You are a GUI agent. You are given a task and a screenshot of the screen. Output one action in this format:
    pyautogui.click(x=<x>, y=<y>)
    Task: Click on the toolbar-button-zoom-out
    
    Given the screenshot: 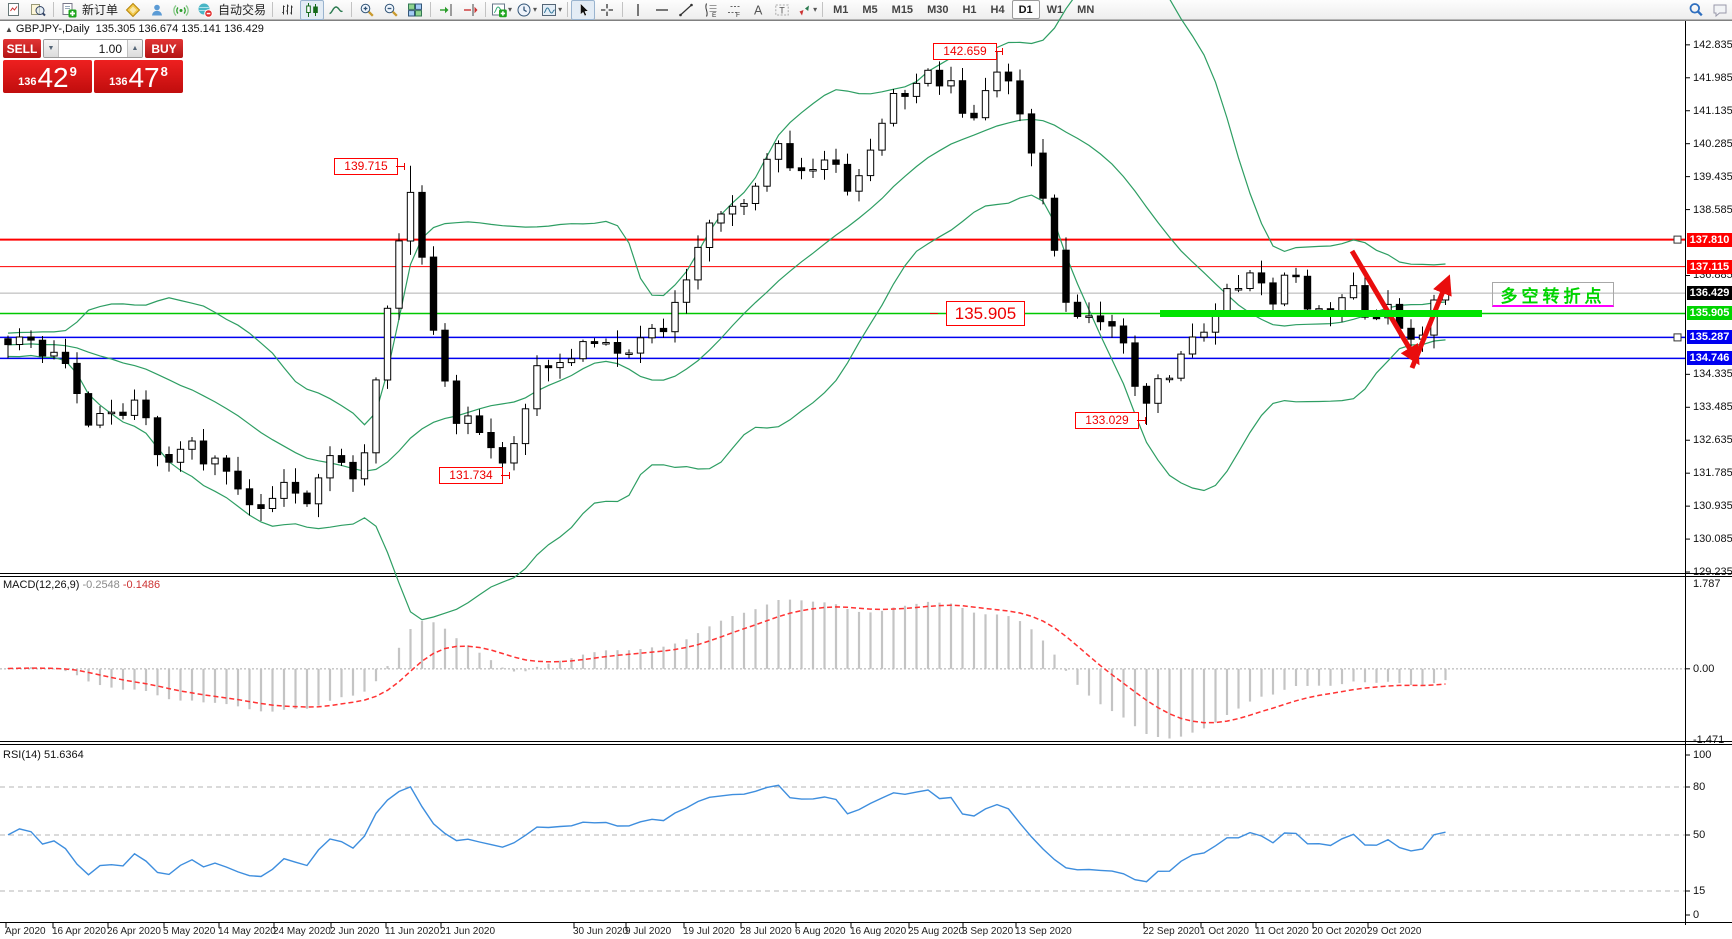 What is the action you would take?
    pyautogui.click(x=391, y=10)
    